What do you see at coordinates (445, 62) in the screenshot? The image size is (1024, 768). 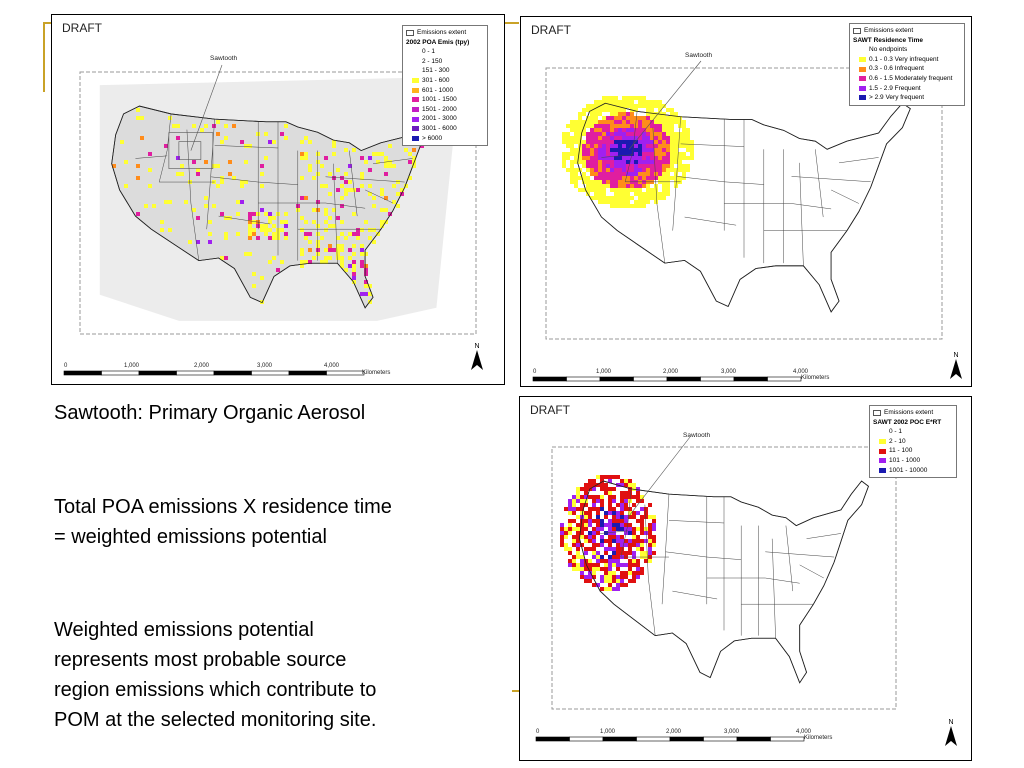 I see `legend-item: 2 - 150` at bounding box center [445, 62].